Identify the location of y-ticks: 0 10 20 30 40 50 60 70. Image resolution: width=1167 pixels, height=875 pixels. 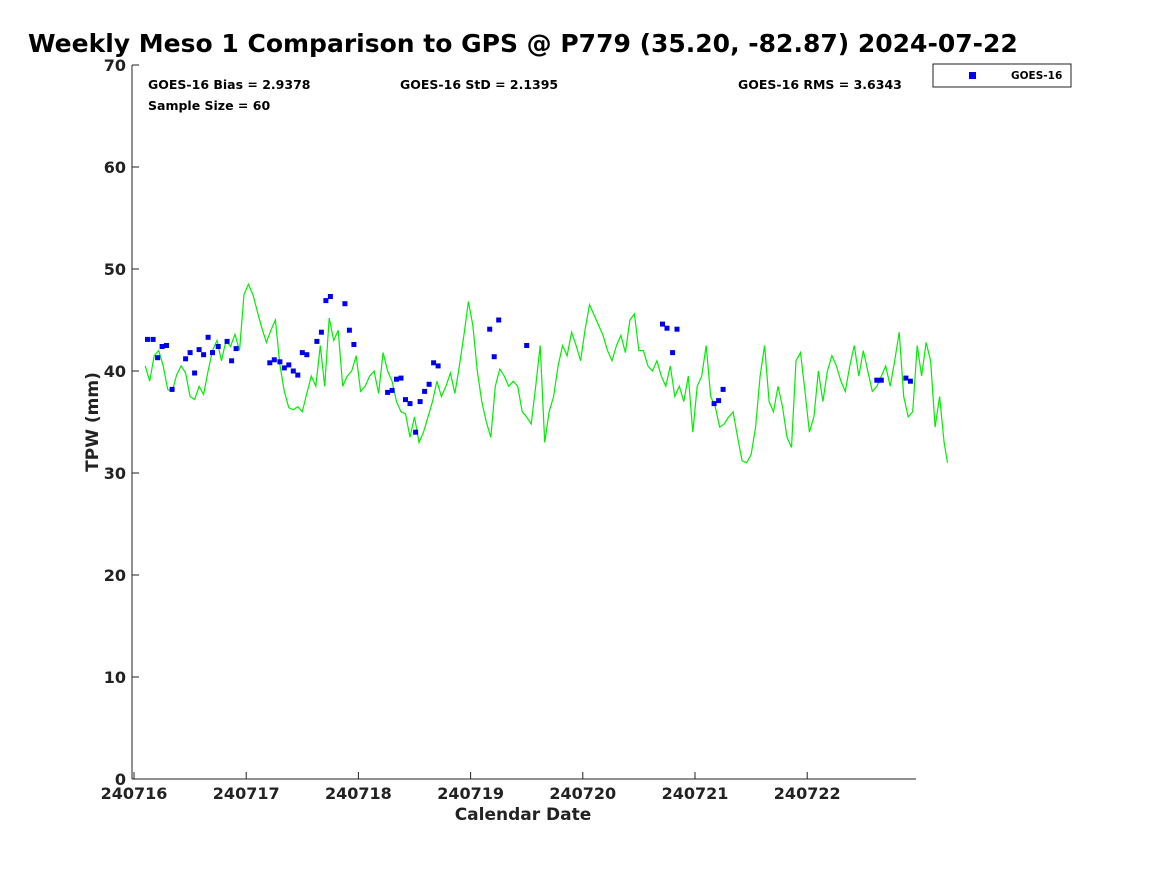
(121, 422).